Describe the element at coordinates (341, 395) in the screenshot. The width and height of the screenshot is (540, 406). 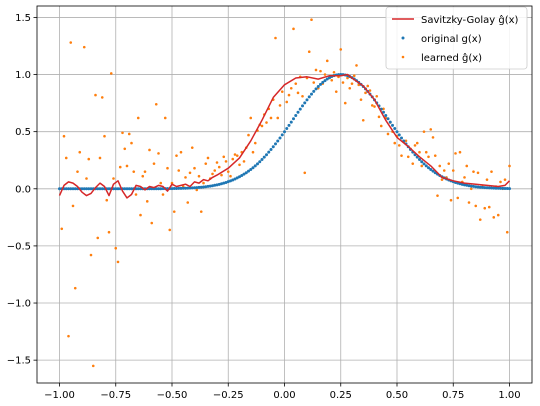
I see `x-tick-label: 0.25` at that location.